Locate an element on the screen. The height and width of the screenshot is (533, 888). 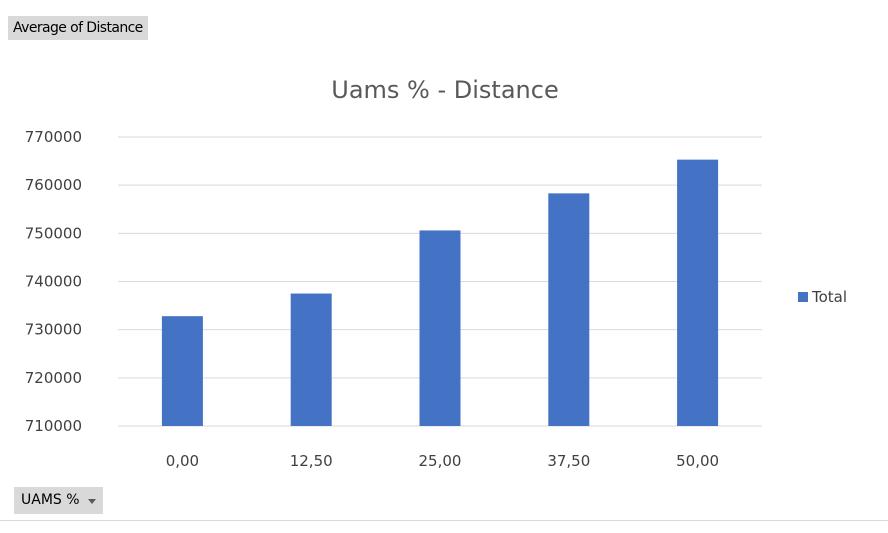
legend-swatch-total is located at coordinates (803, 297).